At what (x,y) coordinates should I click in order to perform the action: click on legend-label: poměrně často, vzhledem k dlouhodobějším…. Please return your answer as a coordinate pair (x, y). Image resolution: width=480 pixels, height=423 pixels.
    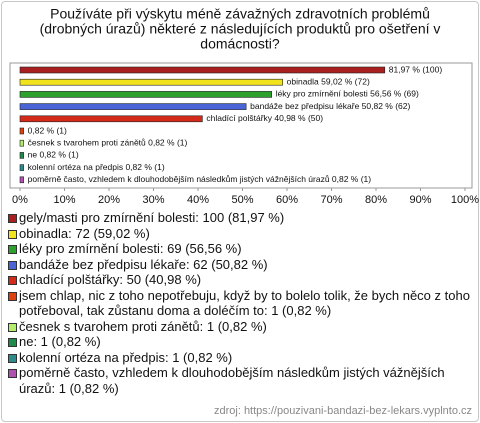
    Looking at the image, I should click on (232, 380).